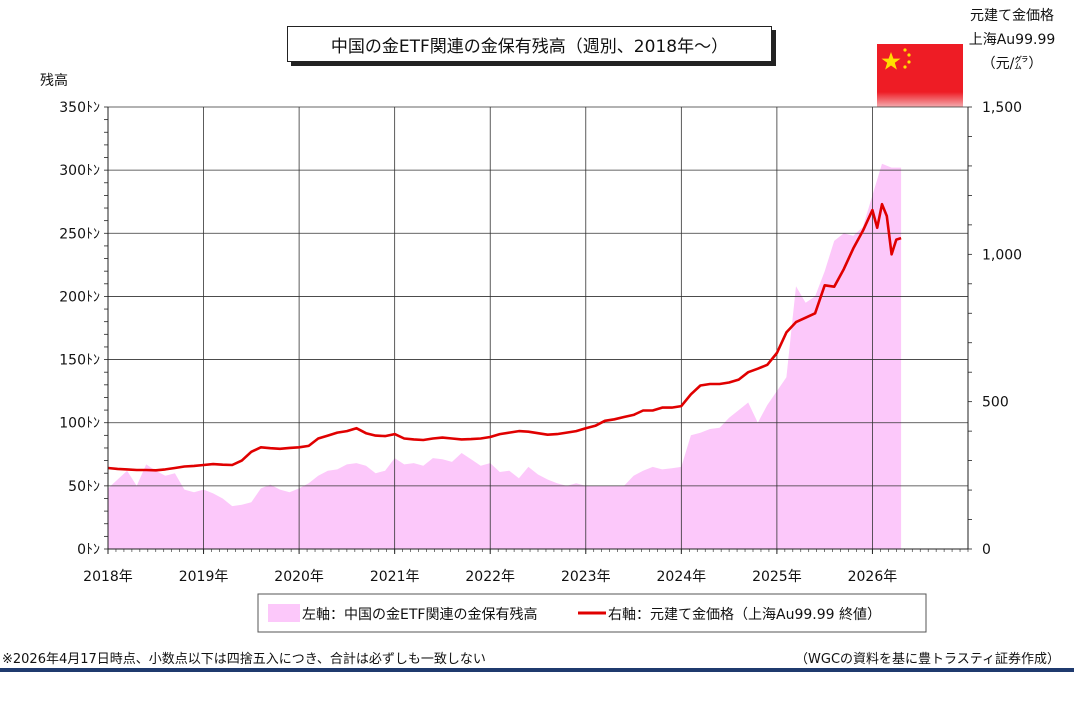  What do you see at coordinates (79, 361) in the screenshot?
I see `left-axis-tick-label: 150ﾄﾝ` at bounding box center [79, 361].